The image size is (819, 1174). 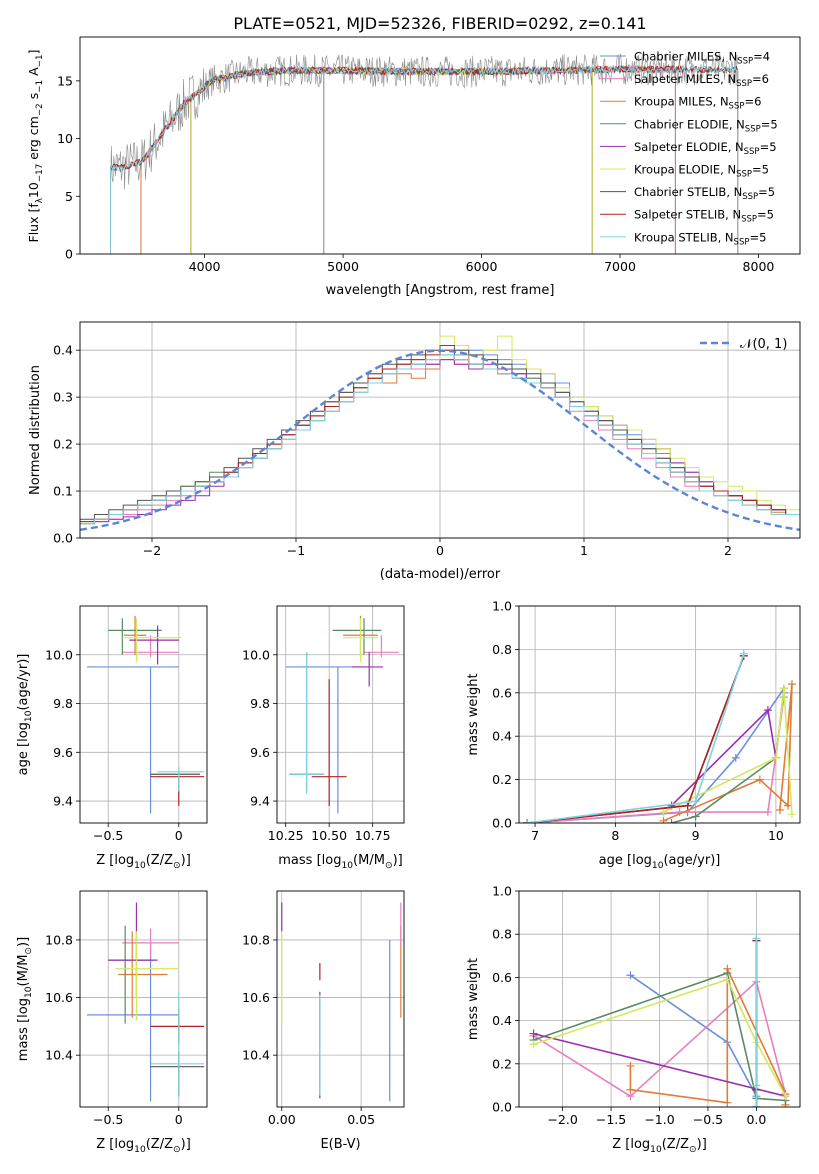 What do you see at coordinates (660, 1037) in the screenshot?
I see `series-kroupa-elodie` at bounding box center [660, 1037].